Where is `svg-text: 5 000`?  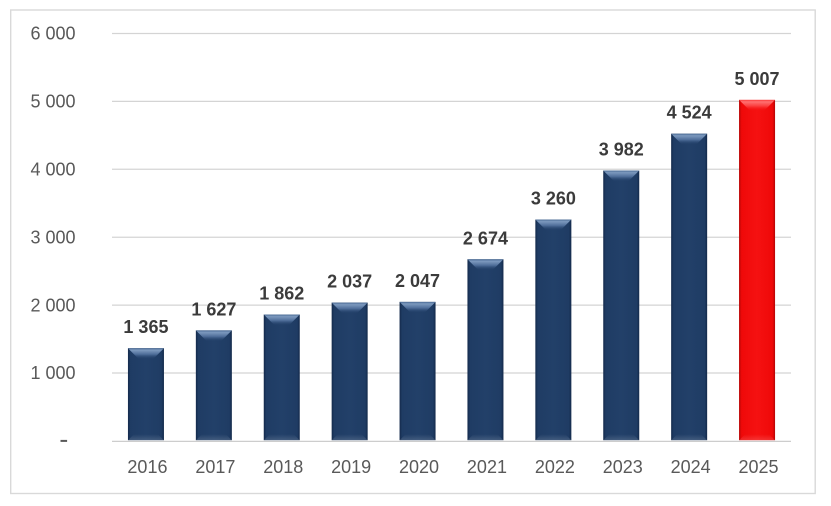 svg-text: 5 000 is located at coordinates (52, 102).